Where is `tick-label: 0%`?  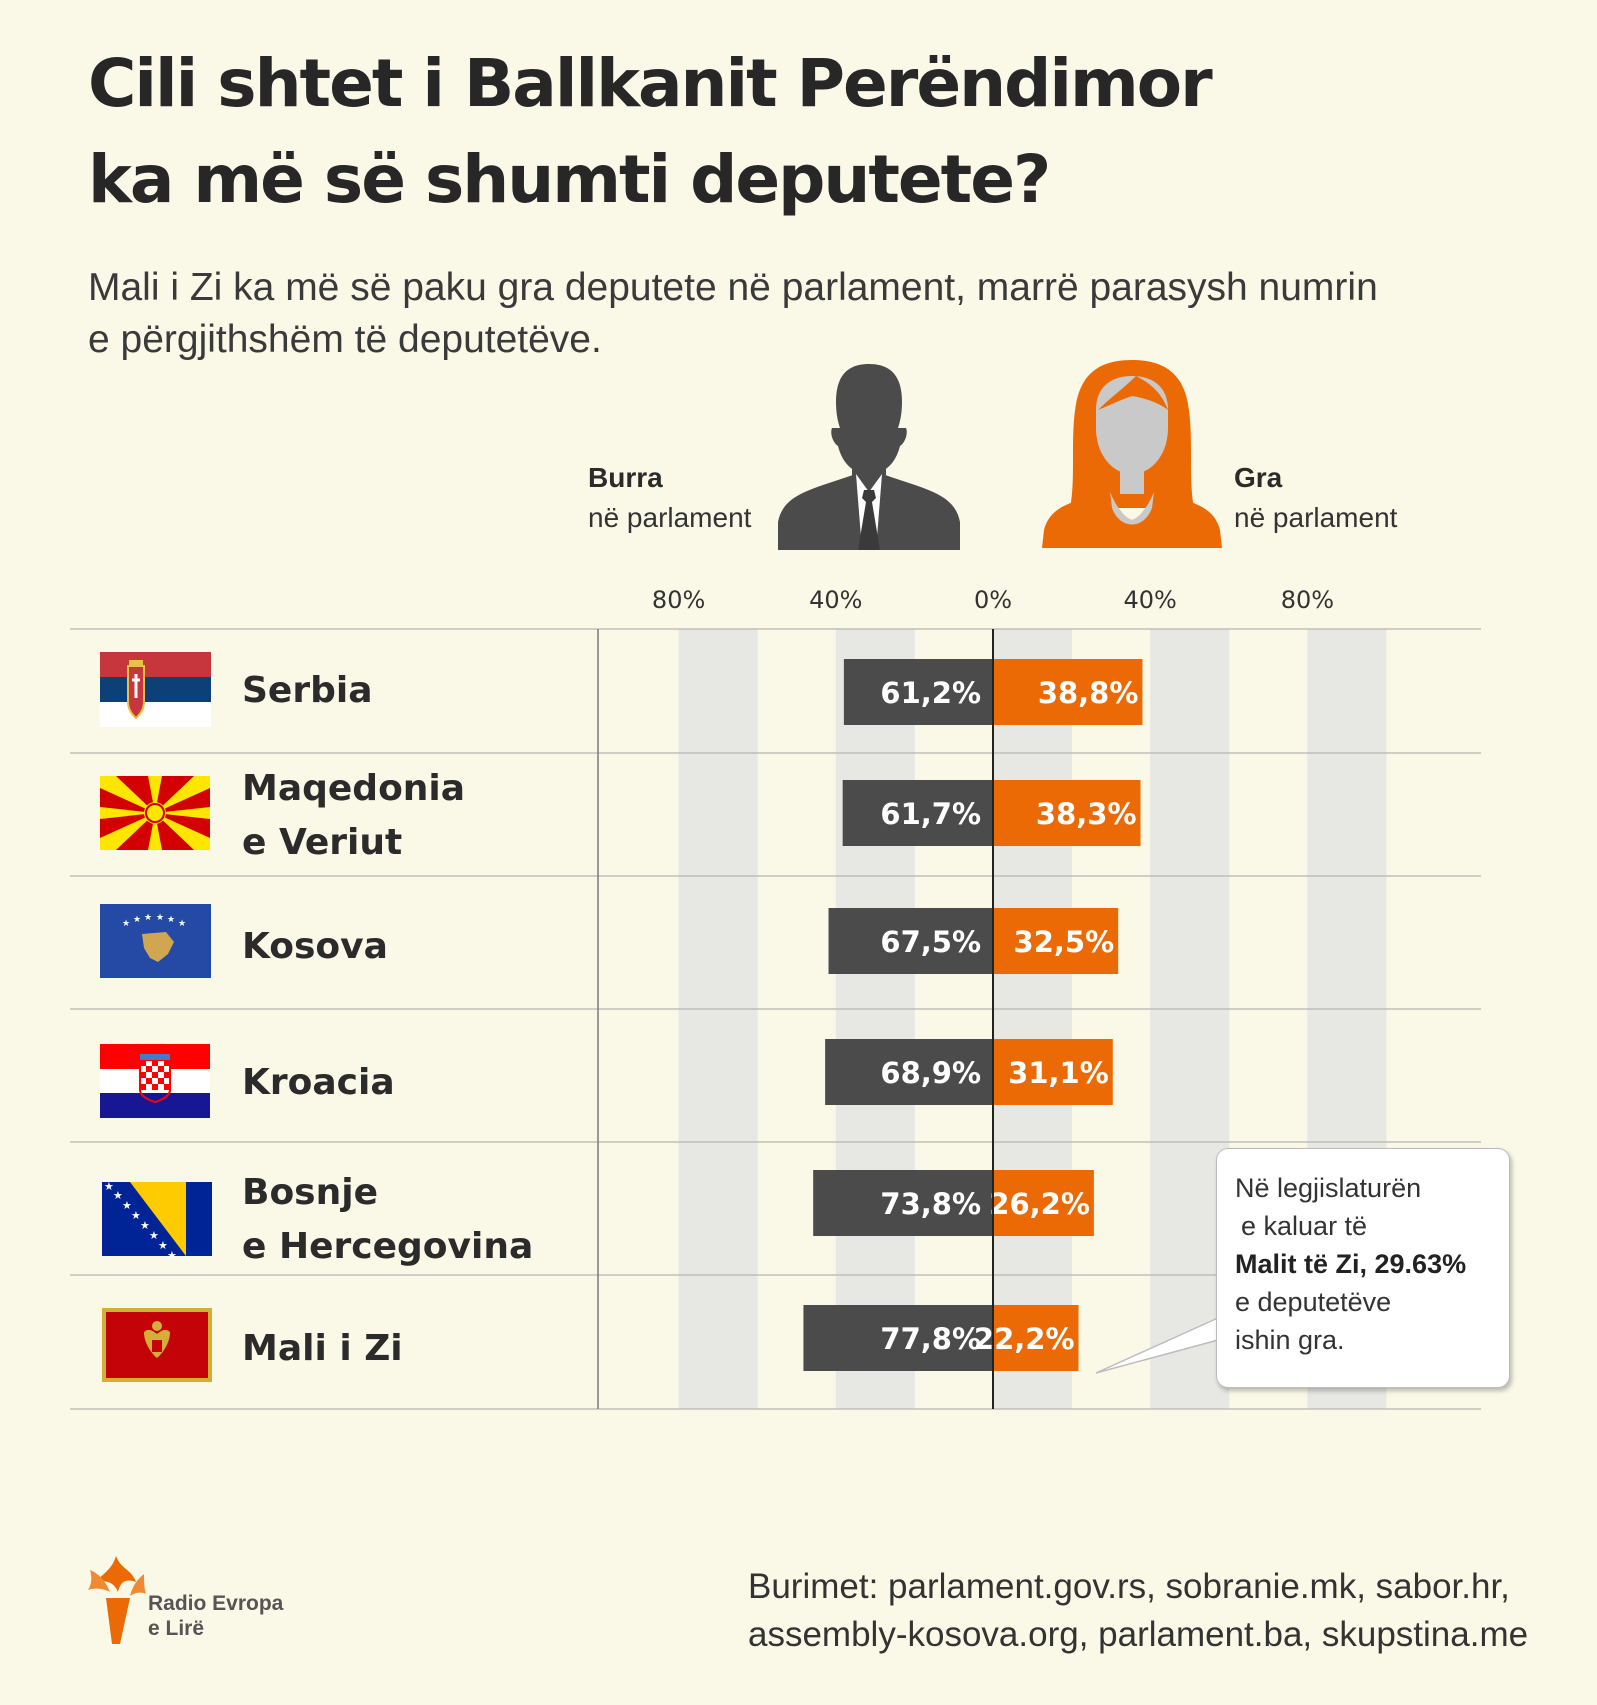
tick-label: 0% is located at coordinates (993, 600).